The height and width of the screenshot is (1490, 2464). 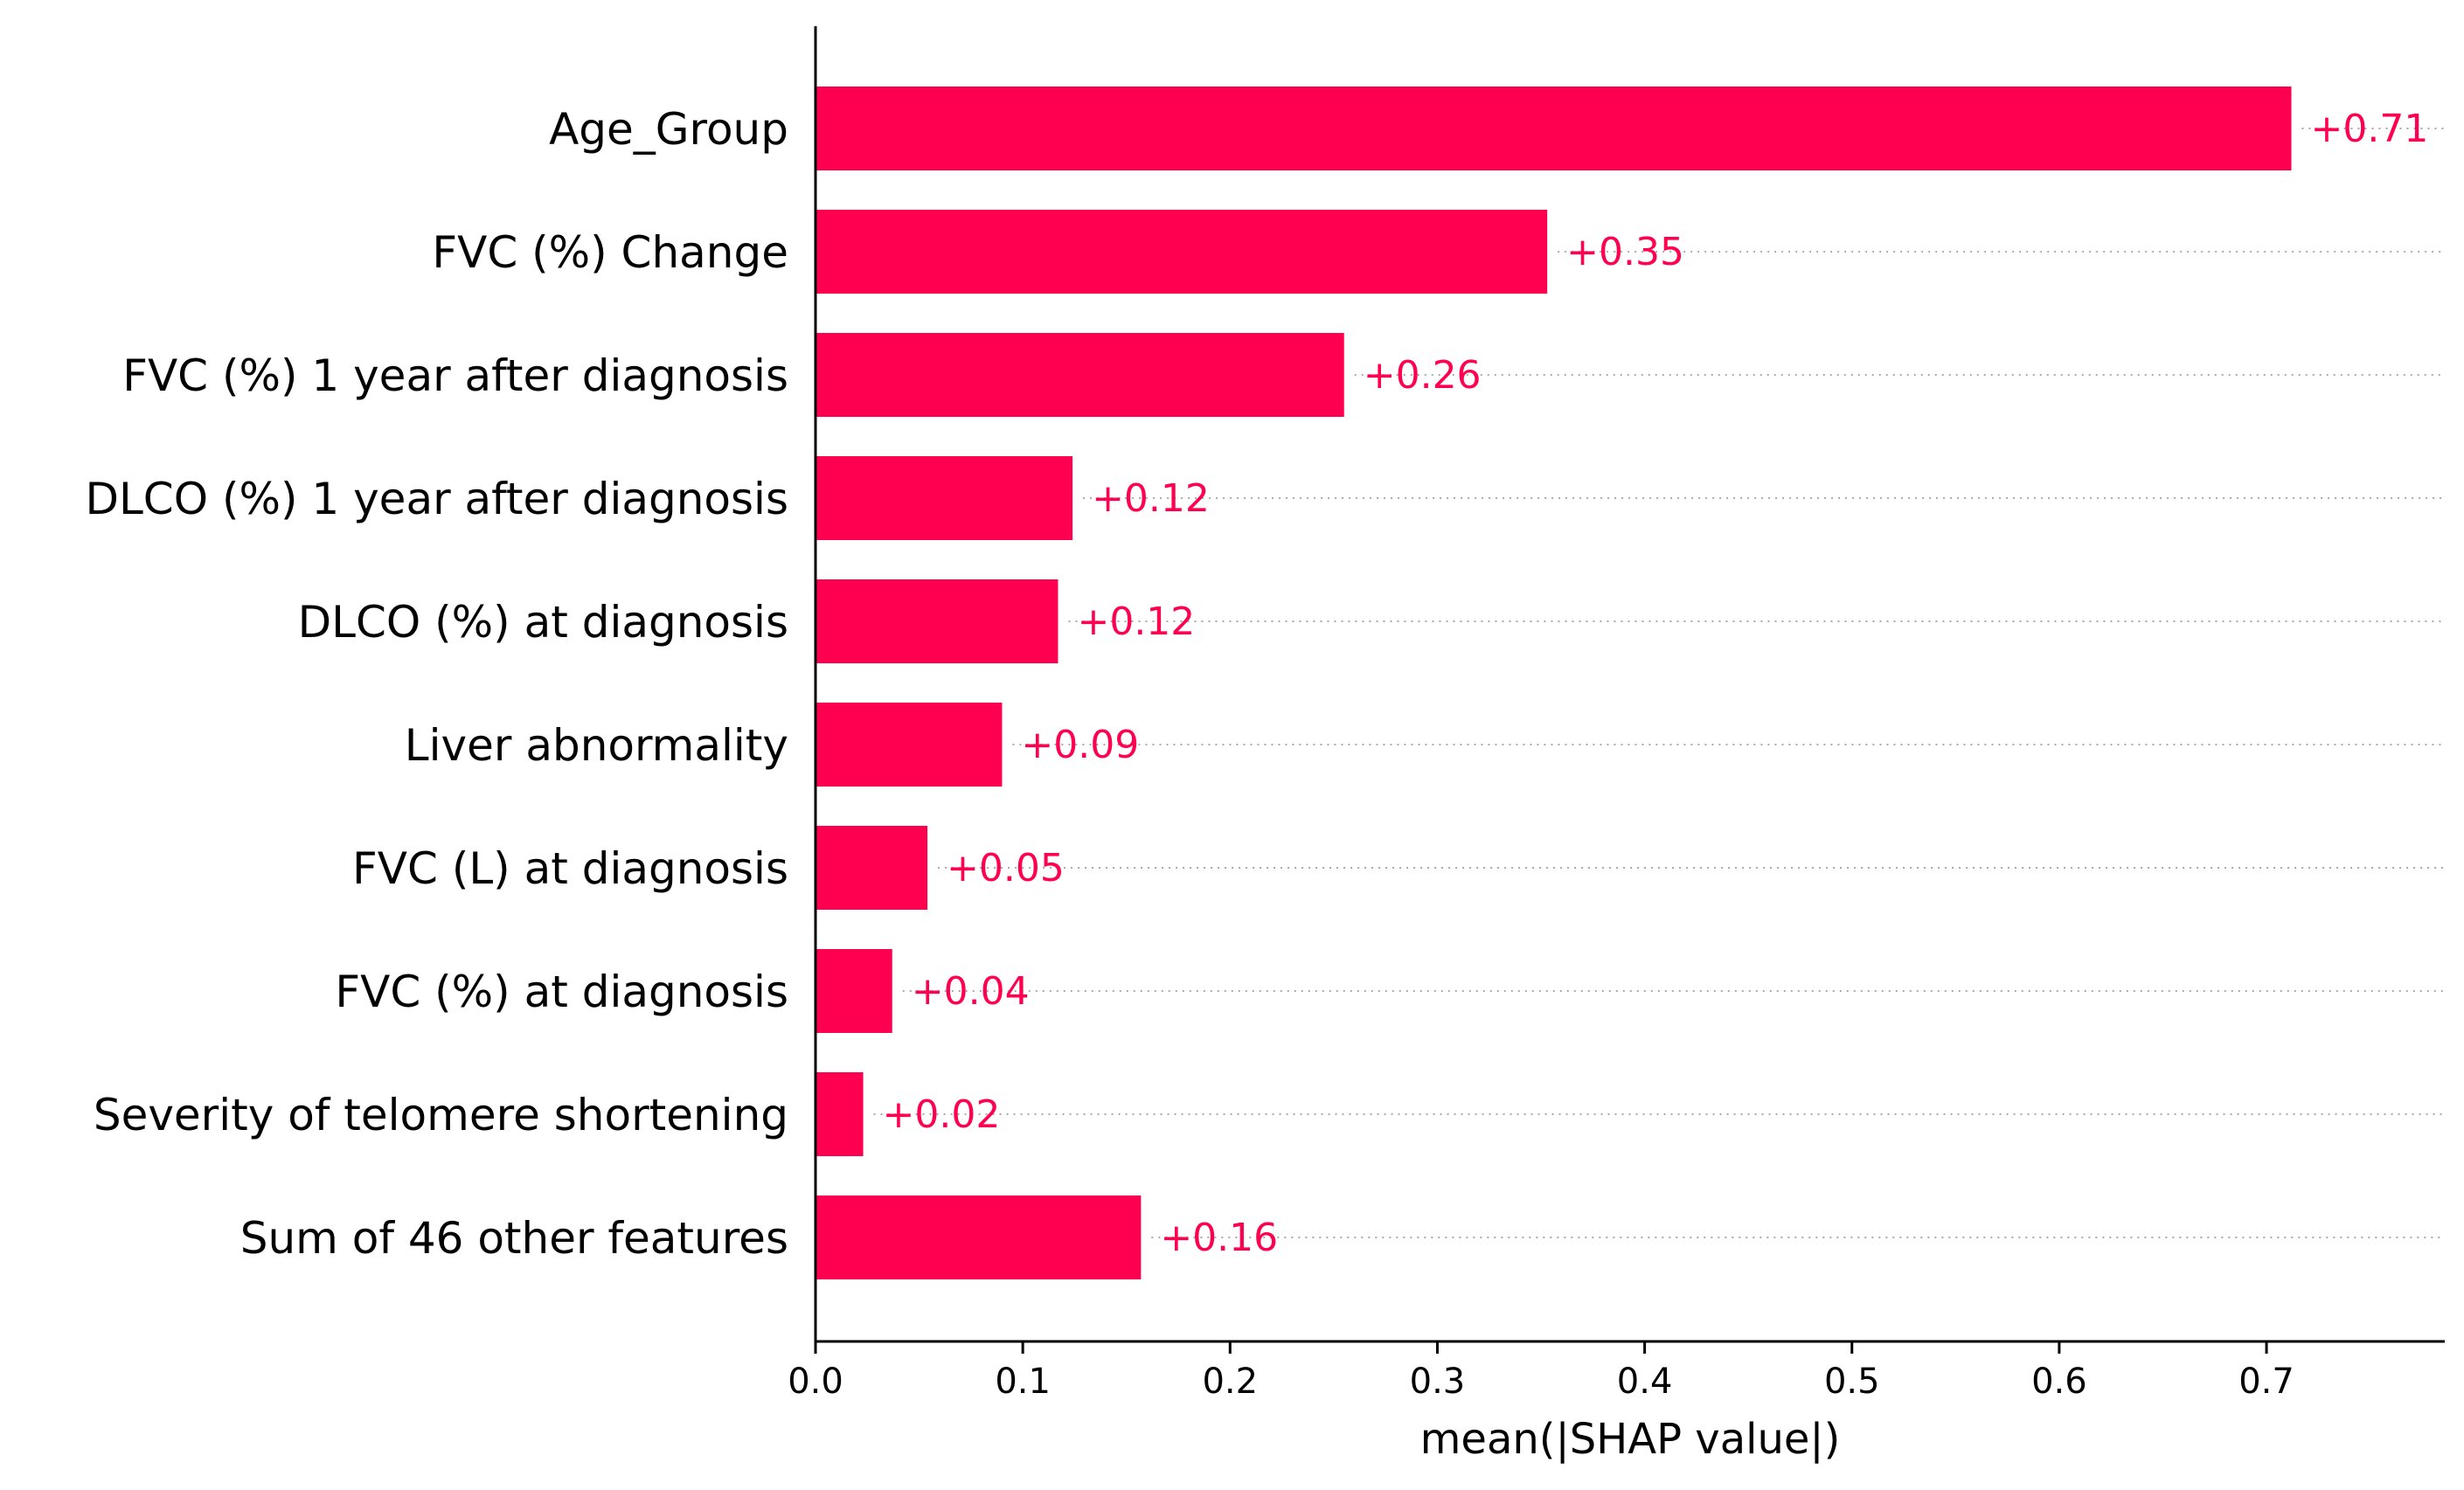 I want to click on bar-value-label: +0.71, so click(x=2370, y=129).